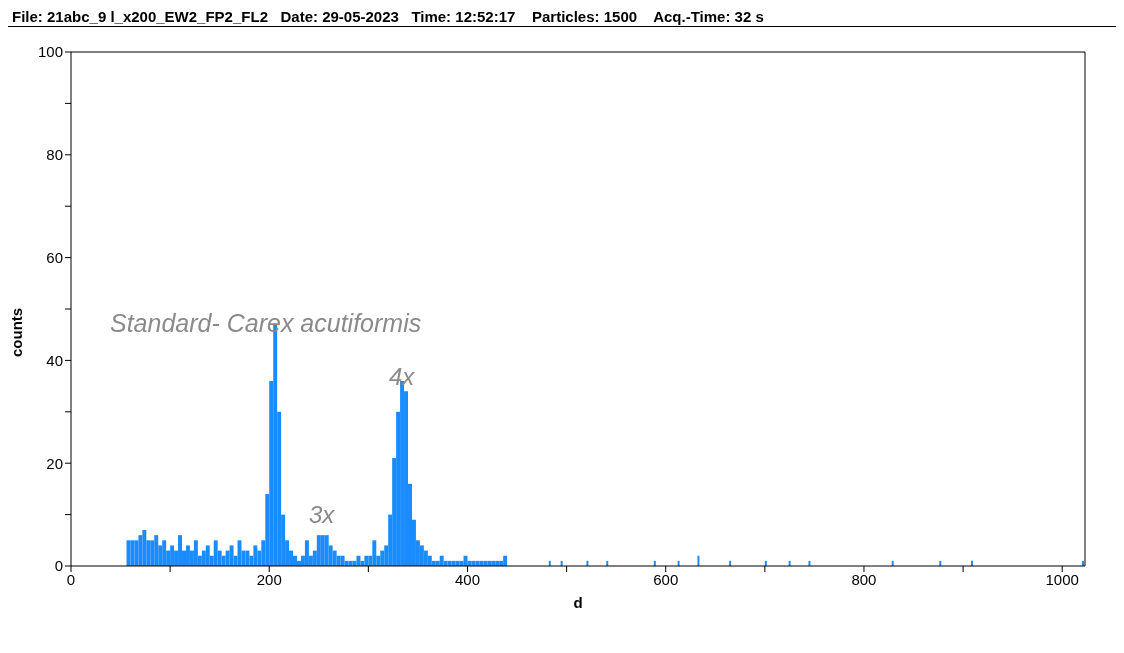  What do you see at coordinates (322, 515) in the screenshot?
I see `annotation: 3x` at bounding box center [322, 515].